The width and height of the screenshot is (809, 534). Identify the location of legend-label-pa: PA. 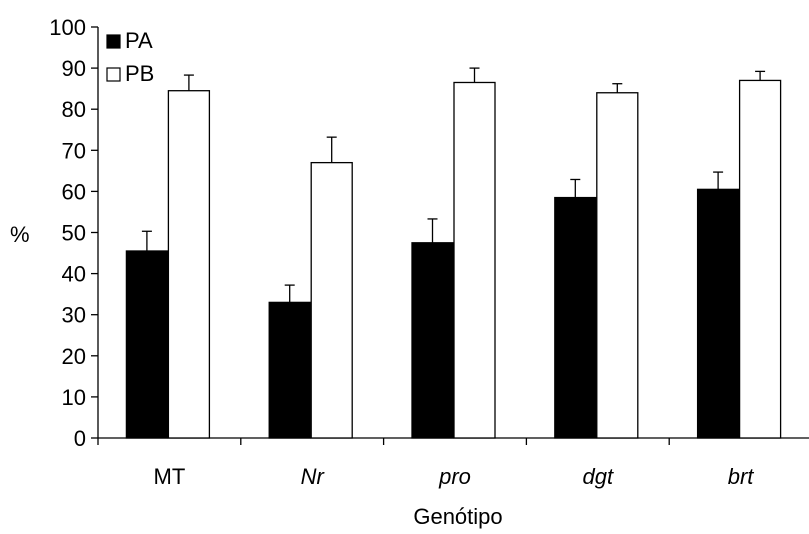
(139, 40).